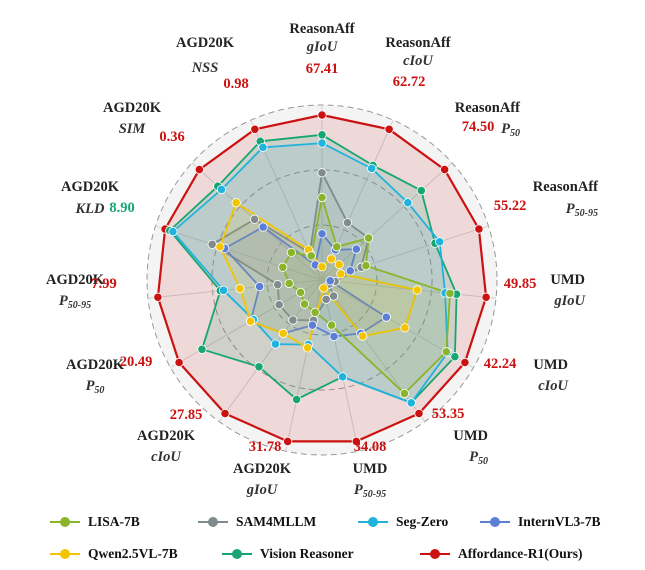  Describe the element at coordinates (114, 554) in the screenshot. I see `legend-item: Qwen2.5VL-7B` at that location.